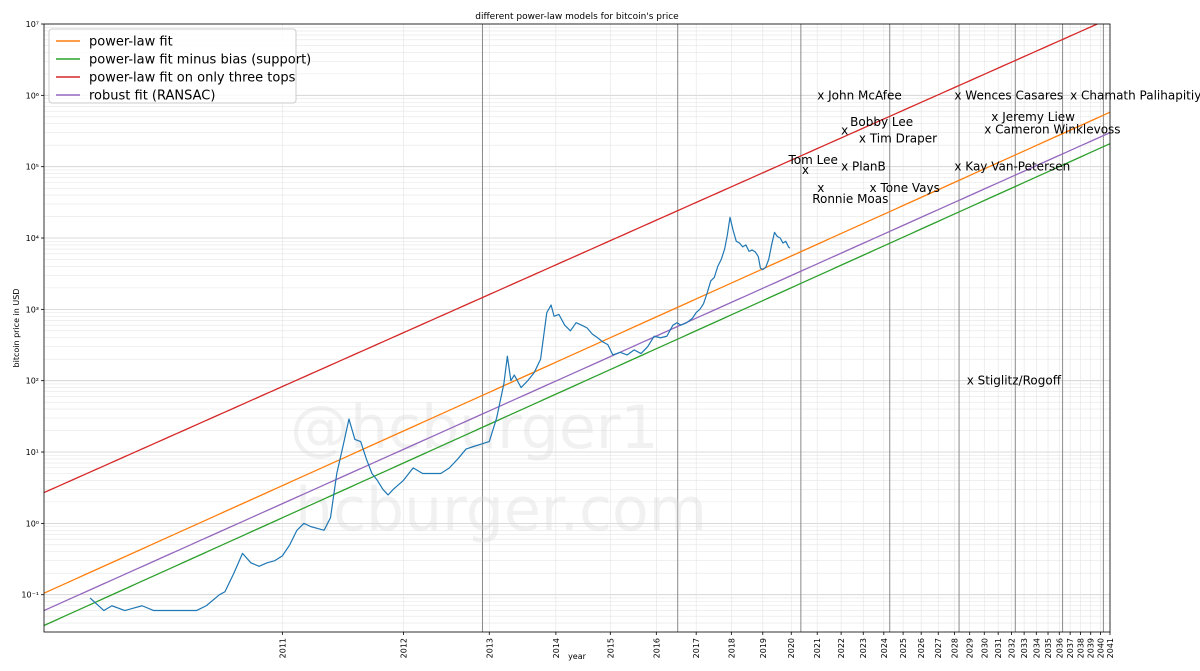 The image size is (1200, 671). Describe the element at coordinates (791, 648) in the screenshot. I see `x-tick-label: 2020` at that location.